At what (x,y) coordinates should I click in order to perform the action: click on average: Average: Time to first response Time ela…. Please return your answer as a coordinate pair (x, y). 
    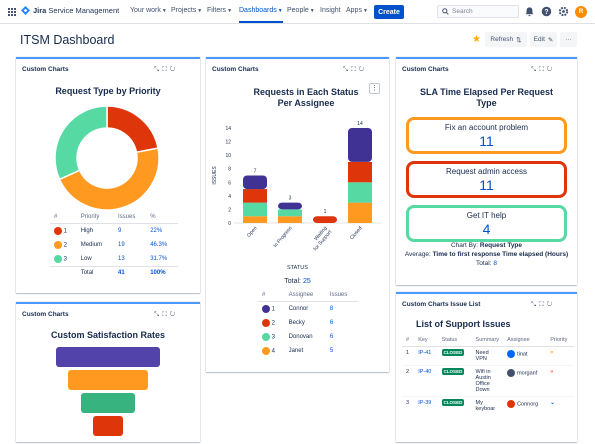
    Looking at the image, I should click on (486, 254).